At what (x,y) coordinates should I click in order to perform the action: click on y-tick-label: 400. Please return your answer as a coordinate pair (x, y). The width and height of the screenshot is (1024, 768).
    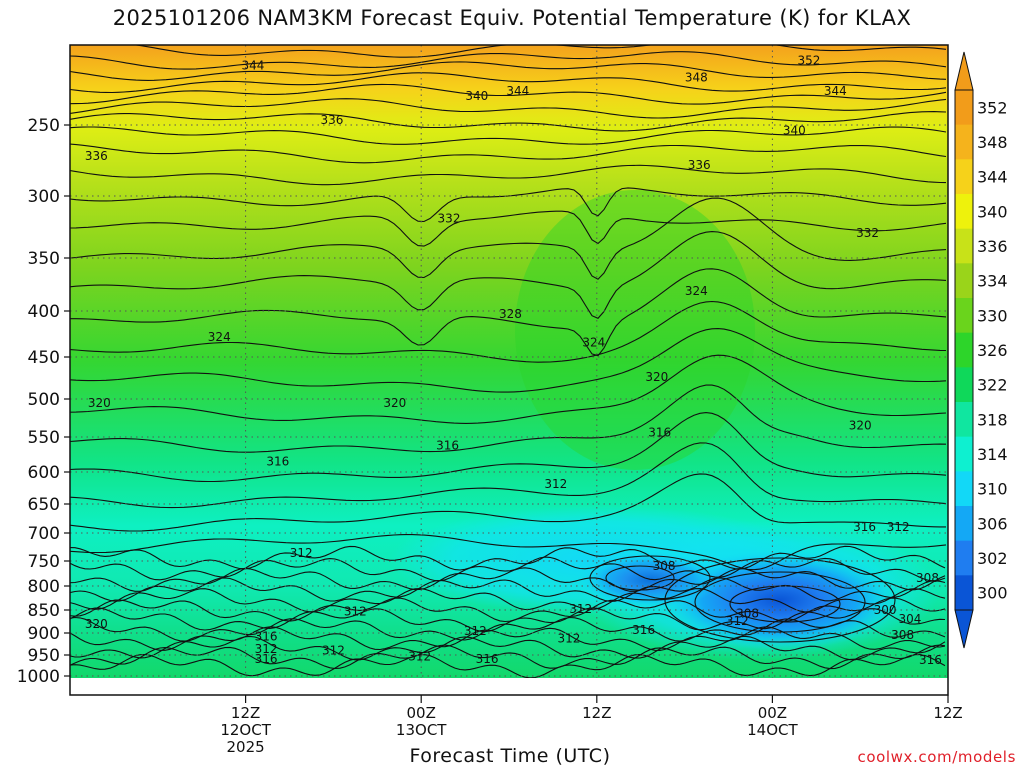
    Looking at the image, I should click on (44, 312).